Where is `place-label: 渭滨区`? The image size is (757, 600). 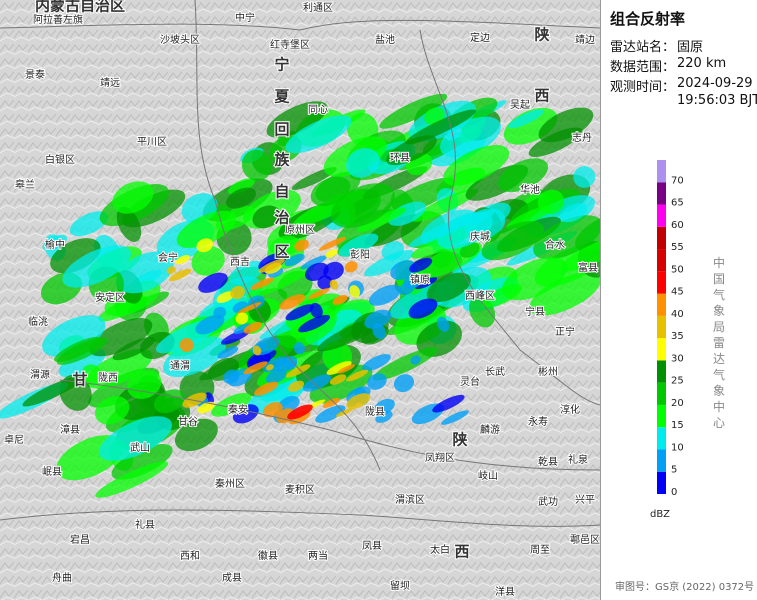
place-label: 渭滨区 is located at coordinates (410, 499).